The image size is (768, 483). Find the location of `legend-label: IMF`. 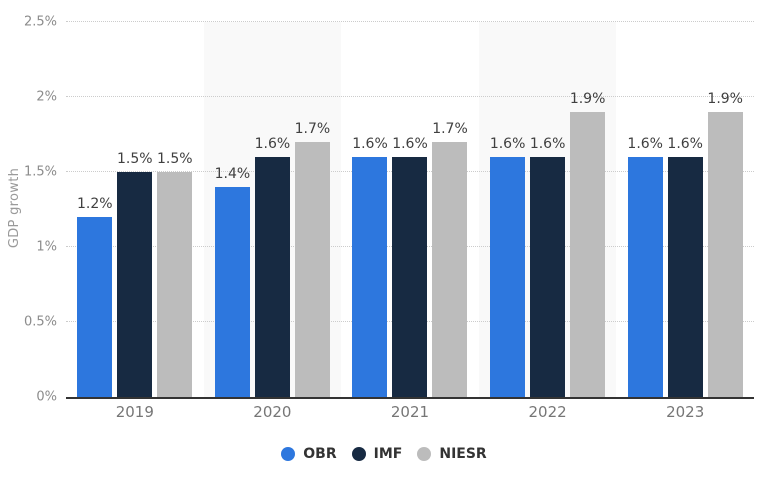

legend-label: IMF is located at coordinates (388, 454).